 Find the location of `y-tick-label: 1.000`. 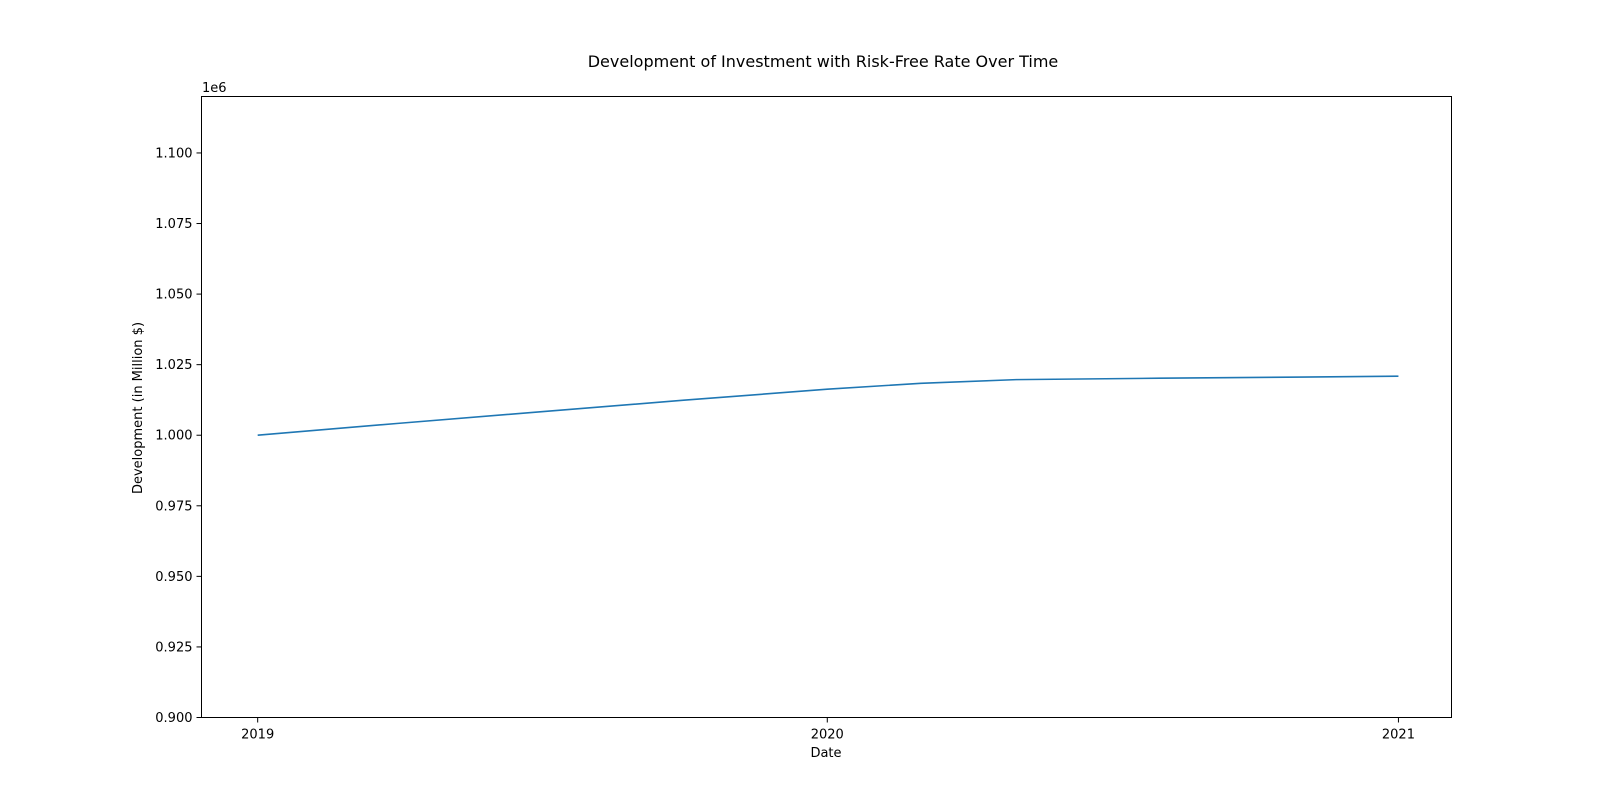

y-tick-label: 1.000 is located at coordinates (173, 436).